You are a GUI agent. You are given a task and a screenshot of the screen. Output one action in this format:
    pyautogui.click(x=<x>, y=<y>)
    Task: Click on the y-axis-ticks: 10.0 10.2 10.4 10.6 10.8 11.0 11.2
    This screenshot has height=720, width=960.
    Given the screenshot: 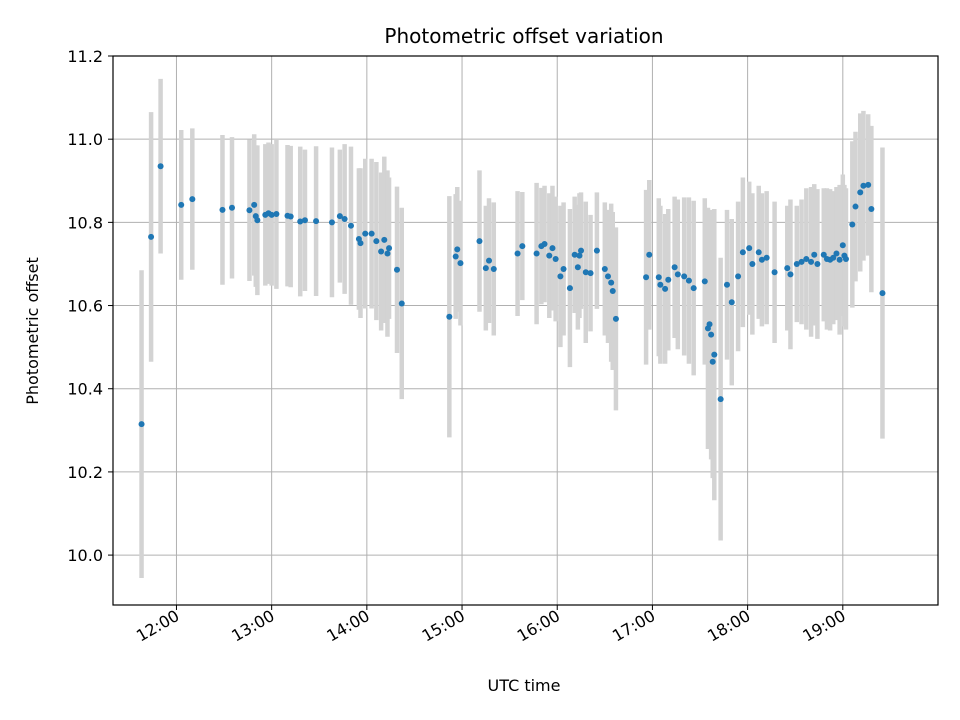 What is the action you would take?
    pyautogui.click(x=90, y=306)
    